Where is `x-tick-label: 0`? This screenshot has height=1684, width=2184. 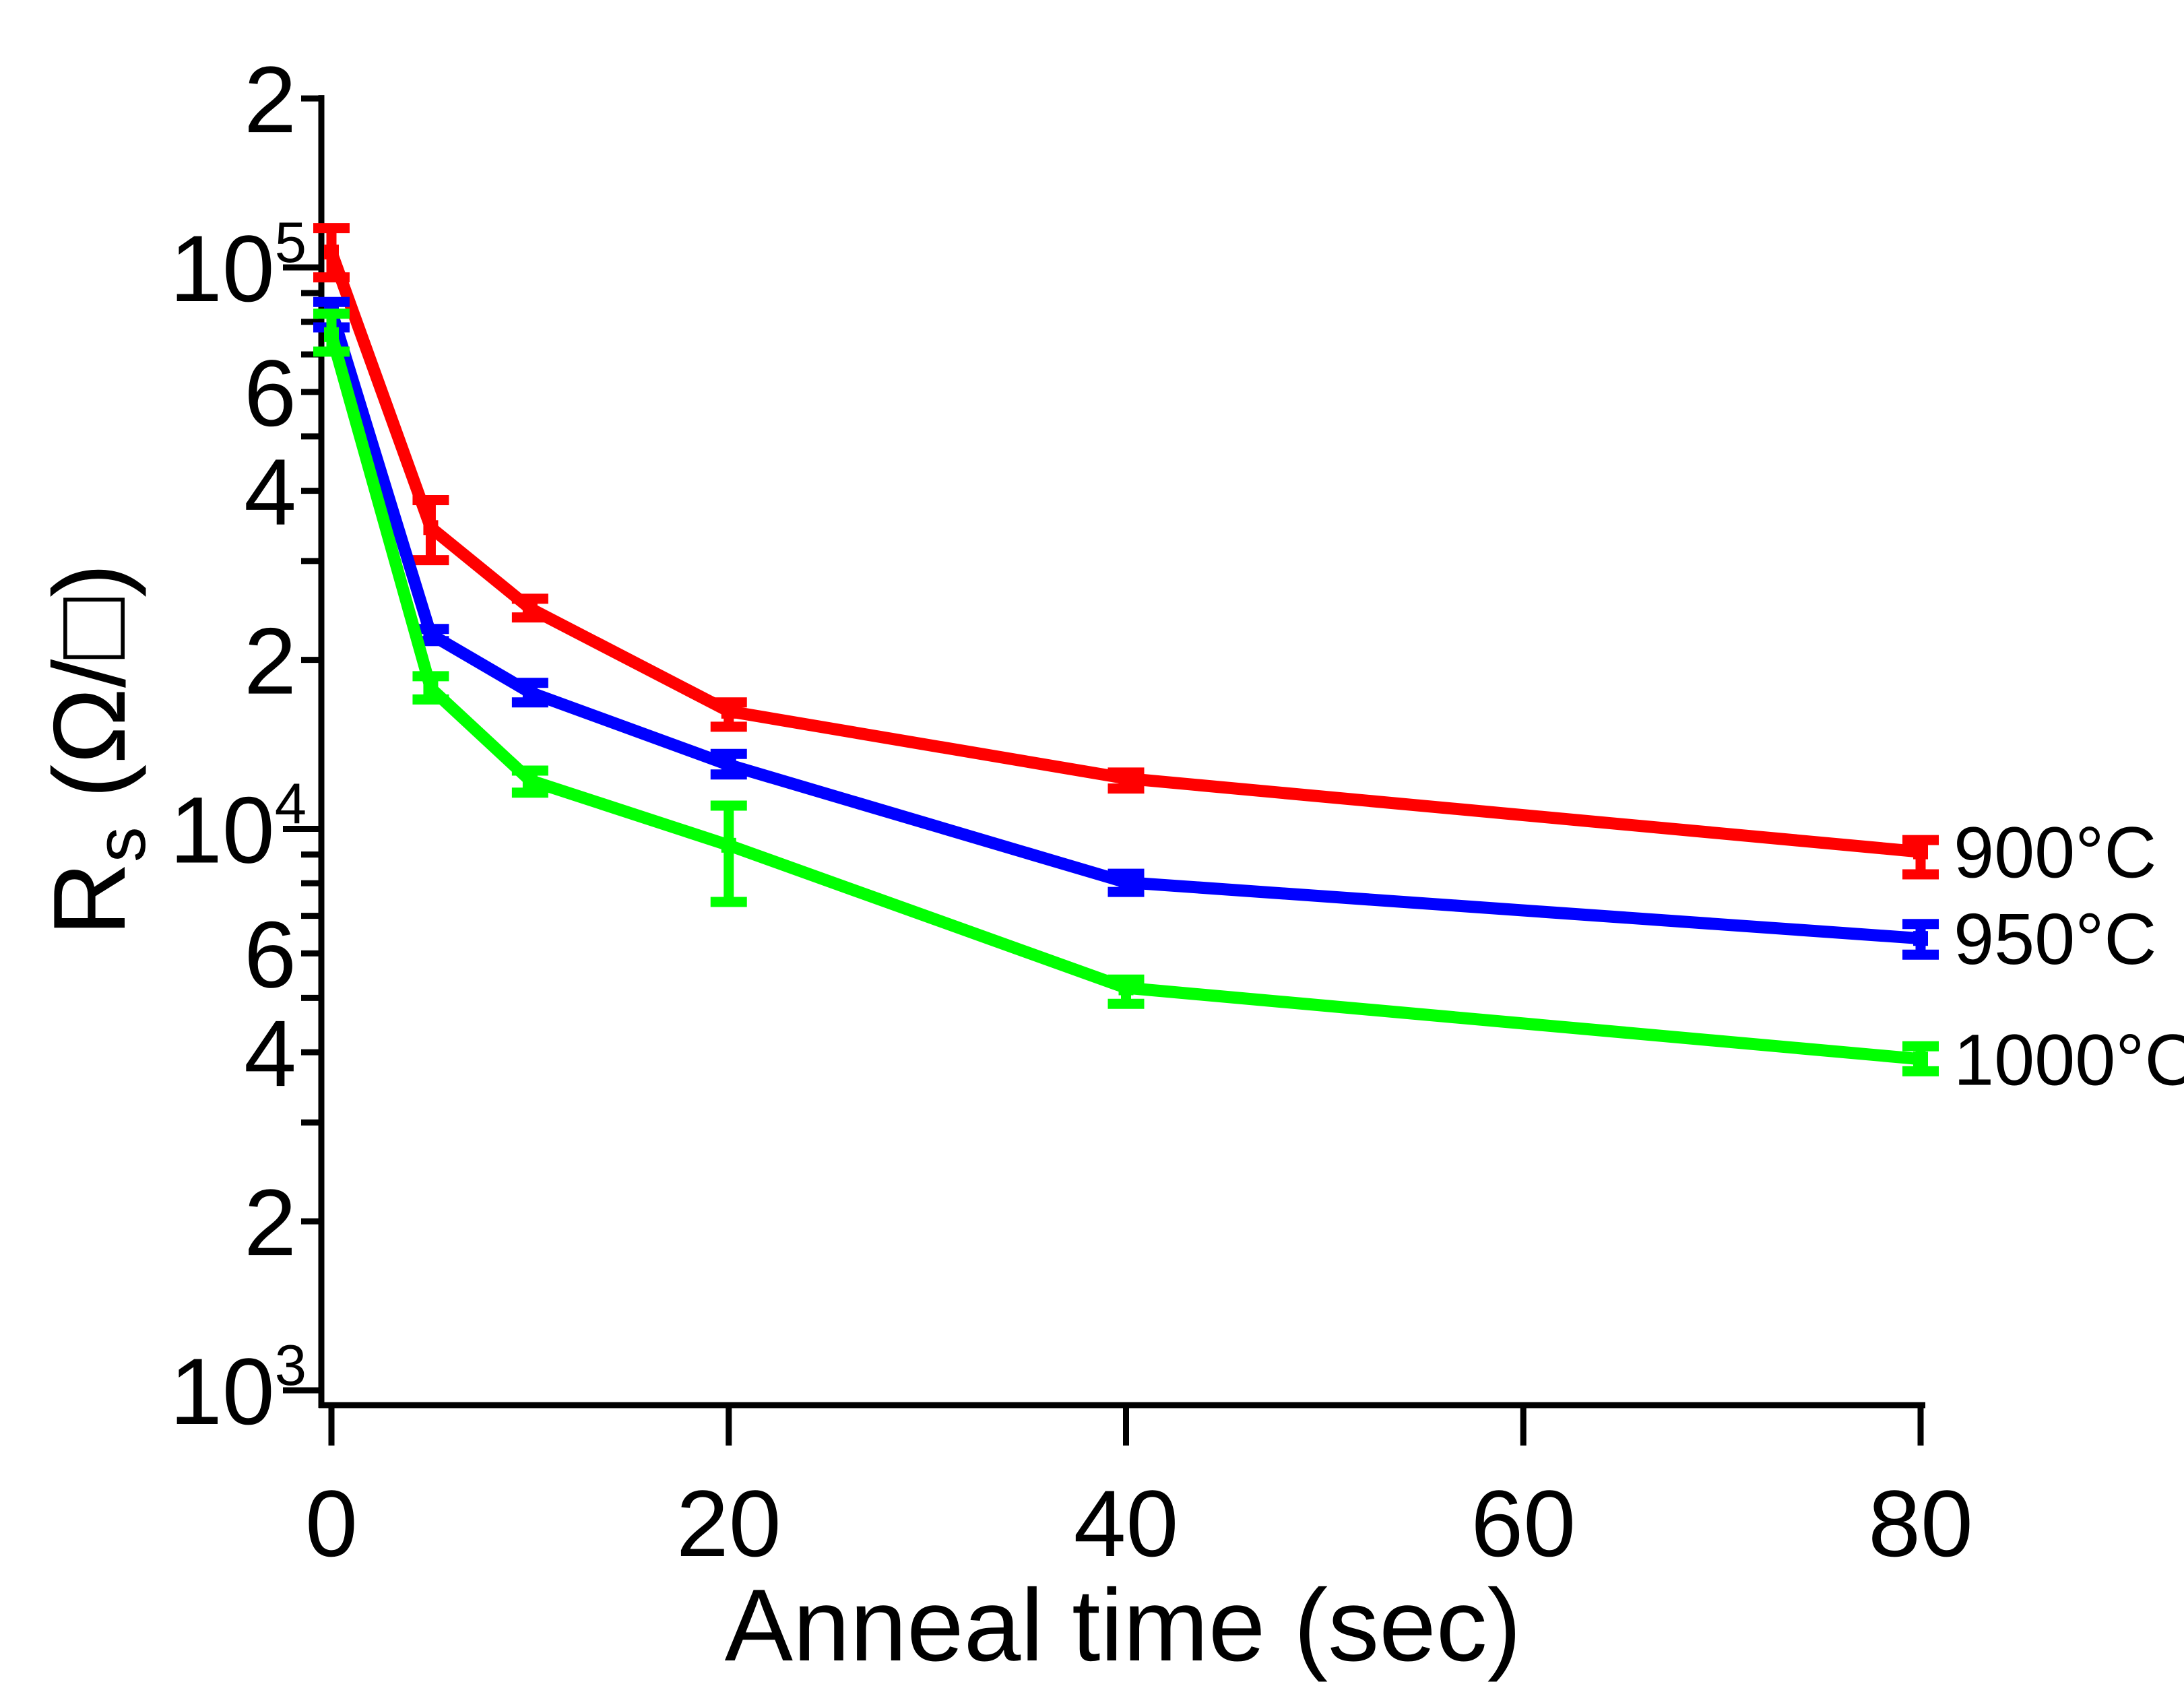
x-tick-label: 0 is located at coordinates (331, 1523).